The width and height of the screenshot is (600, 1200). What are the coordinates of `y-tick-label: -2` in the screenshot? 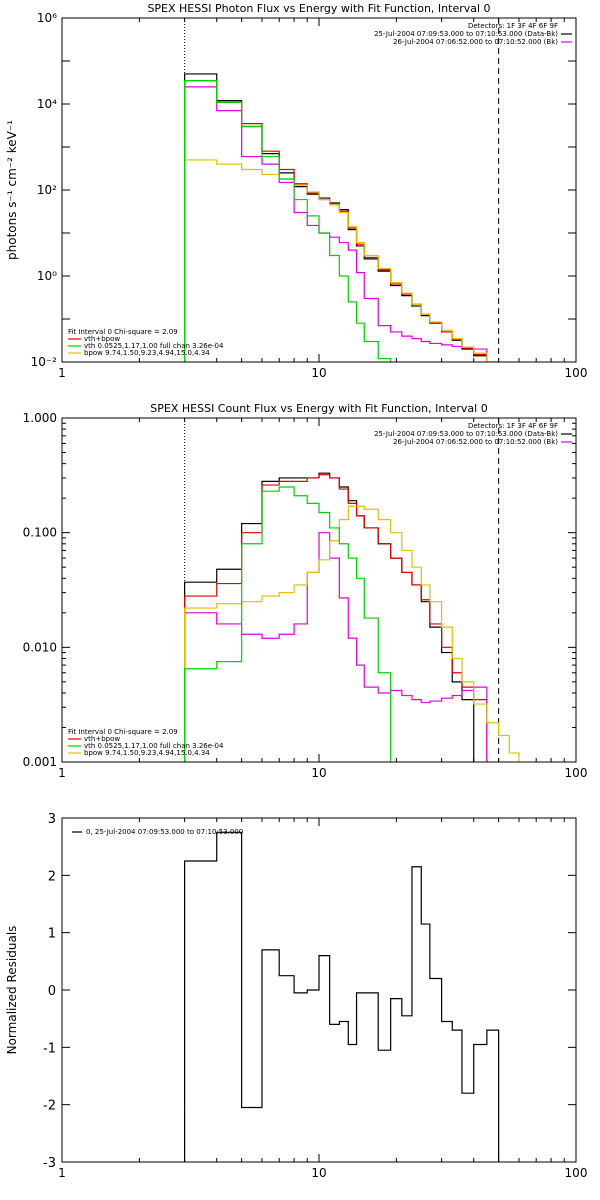 It's located at (49, 1106).